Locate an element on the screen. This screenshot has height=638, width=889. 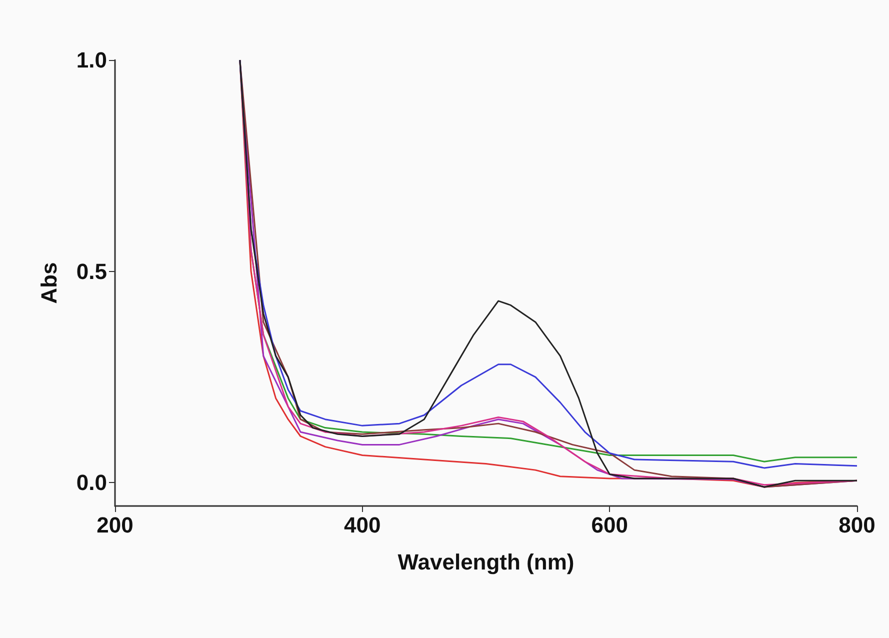
x-tick-label: 200 is located at coordinates (115, 525).